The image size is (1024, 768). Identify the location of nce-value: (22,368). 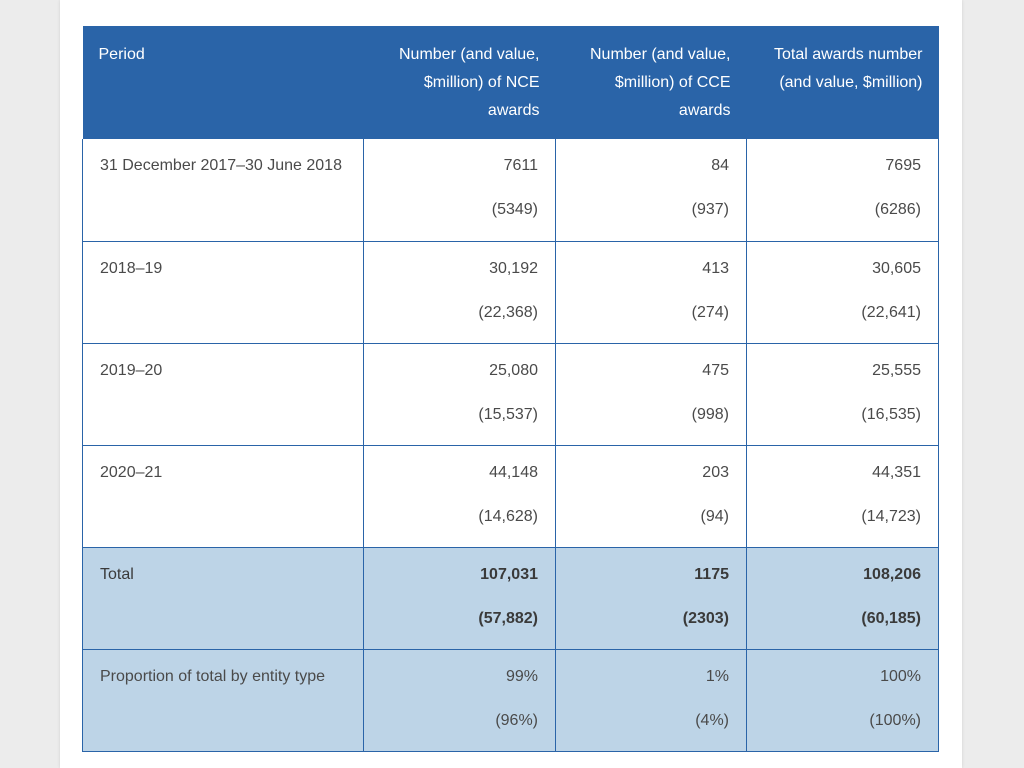
(508, 312).